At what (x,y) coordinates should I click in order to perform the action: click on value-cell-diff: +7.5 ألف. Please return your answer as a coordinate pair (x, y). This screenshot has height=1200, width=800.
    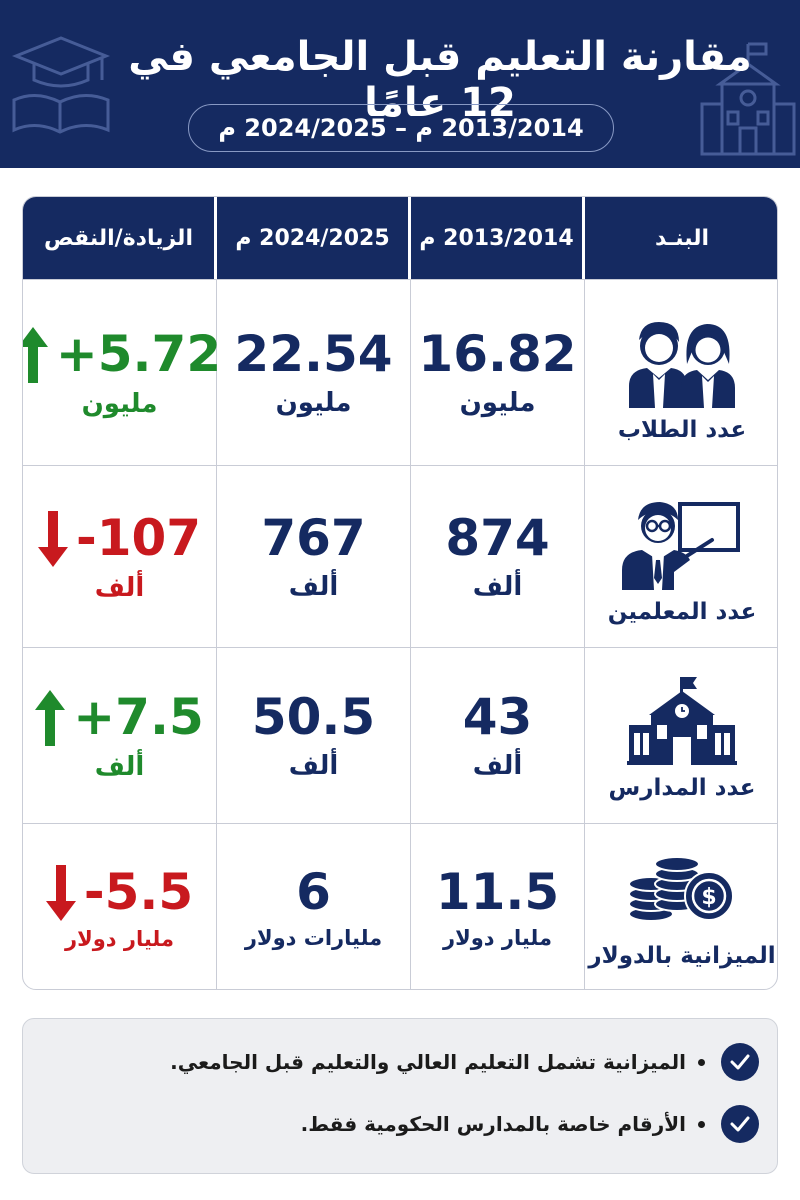
    Looking at the image, I should click on (120, 735).